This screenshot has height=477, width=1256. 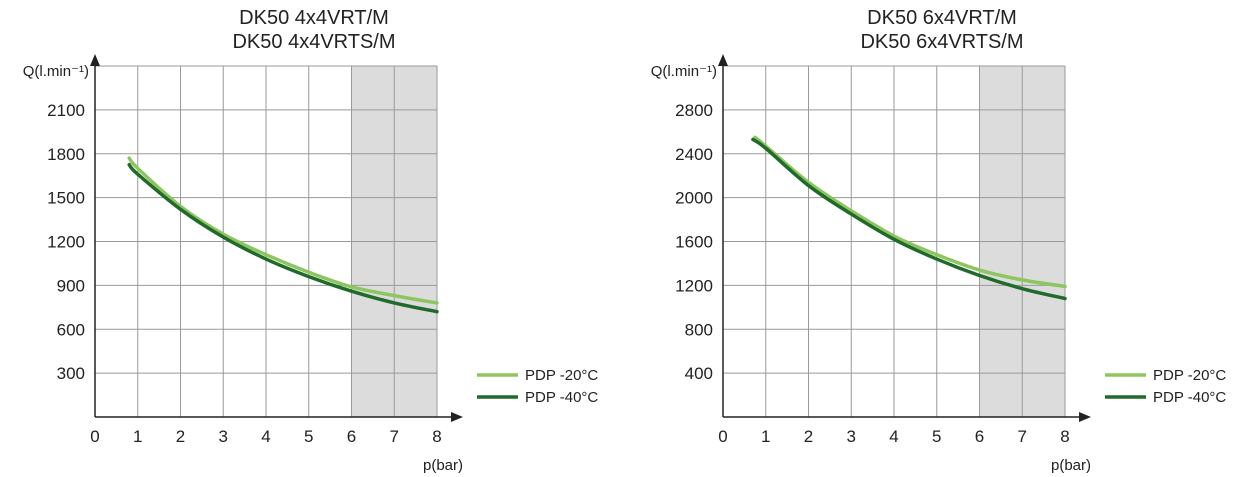 I want to click on chart-title-line-2: DK50 4x4VRTS/M, so click(x=314, y=42).